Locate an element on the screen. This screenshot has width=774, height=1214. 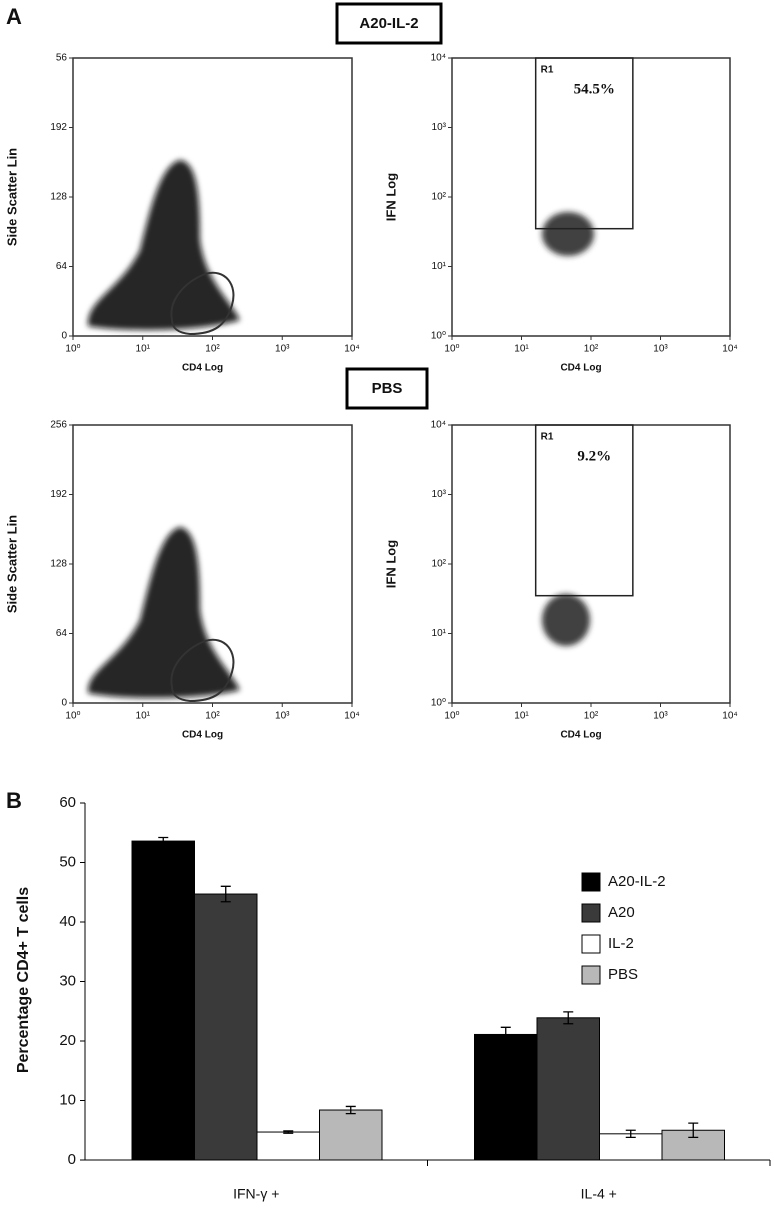
y-axis-label: Percentage CD4+ T cells is located at coordinates (23, 980).